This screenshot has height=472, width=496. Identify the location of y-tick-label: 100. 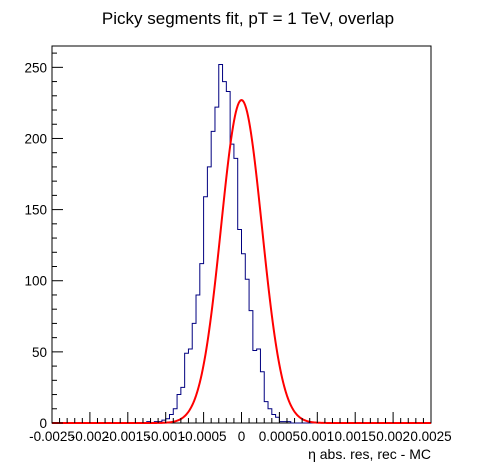
(35, 281).